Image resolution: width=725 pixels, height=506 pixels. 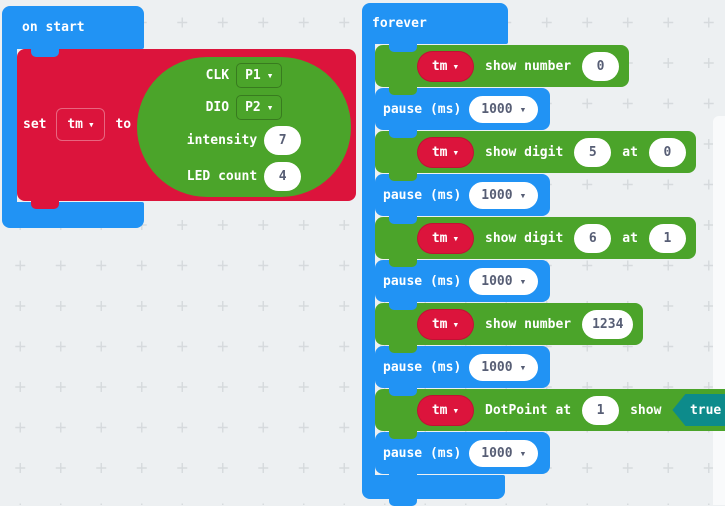 What do you see at coordinates (667, 152) in the screenshot?
I see `position-input: 0` at bounding box center [667, 152].